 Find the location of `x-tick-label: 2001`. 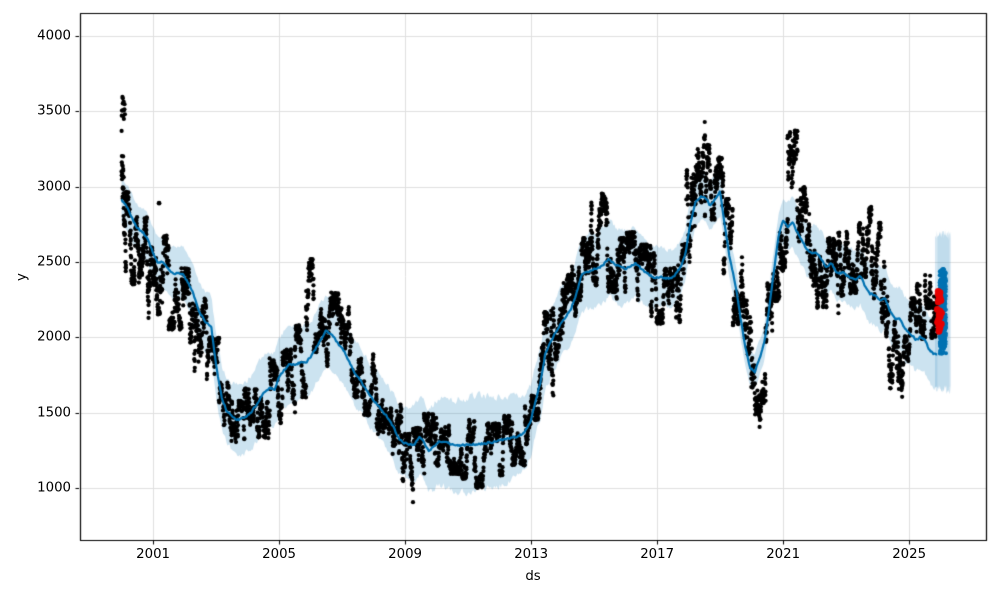

x-tick-label: 2001 is located at coordinates (153, 554).